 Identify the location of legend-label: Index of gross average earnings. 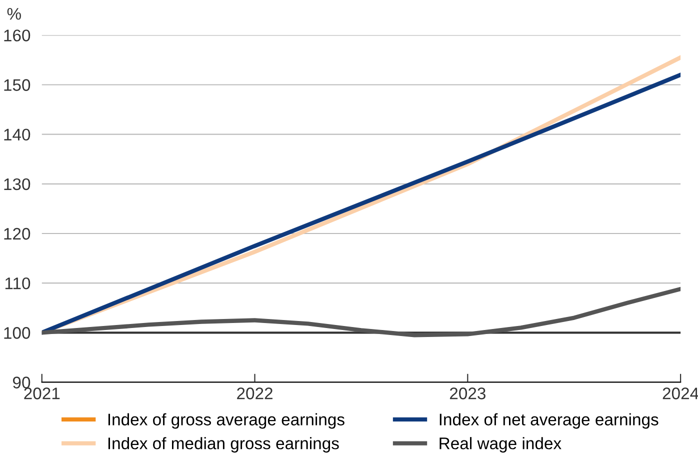
(226, 421).